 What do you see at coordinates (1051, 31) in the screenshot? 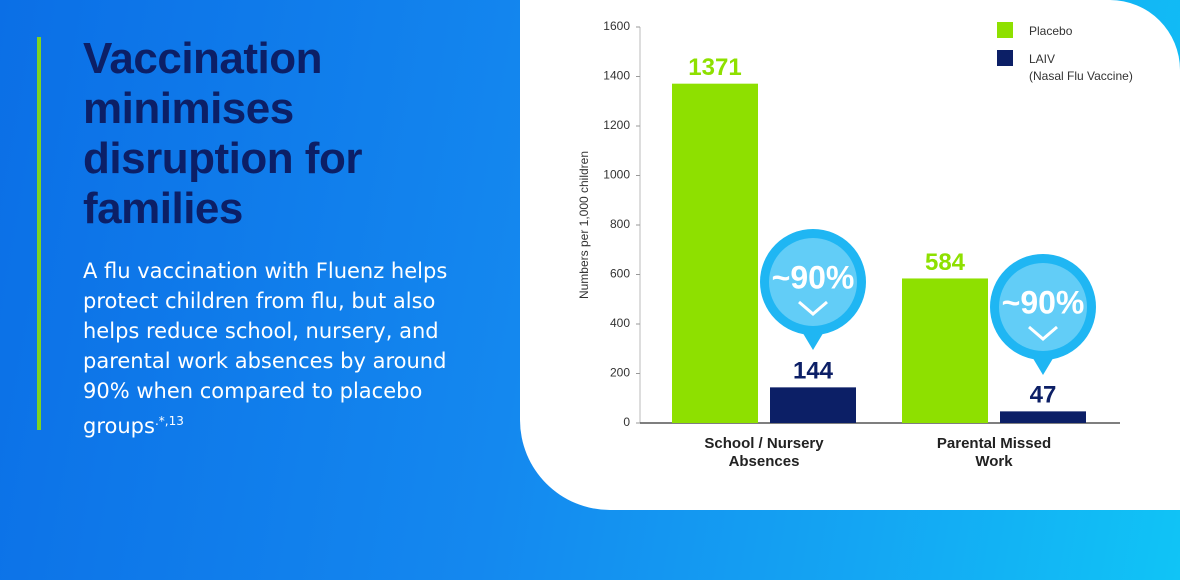
I see `legend-label: Placebo` at bounding box center [1051, 31].